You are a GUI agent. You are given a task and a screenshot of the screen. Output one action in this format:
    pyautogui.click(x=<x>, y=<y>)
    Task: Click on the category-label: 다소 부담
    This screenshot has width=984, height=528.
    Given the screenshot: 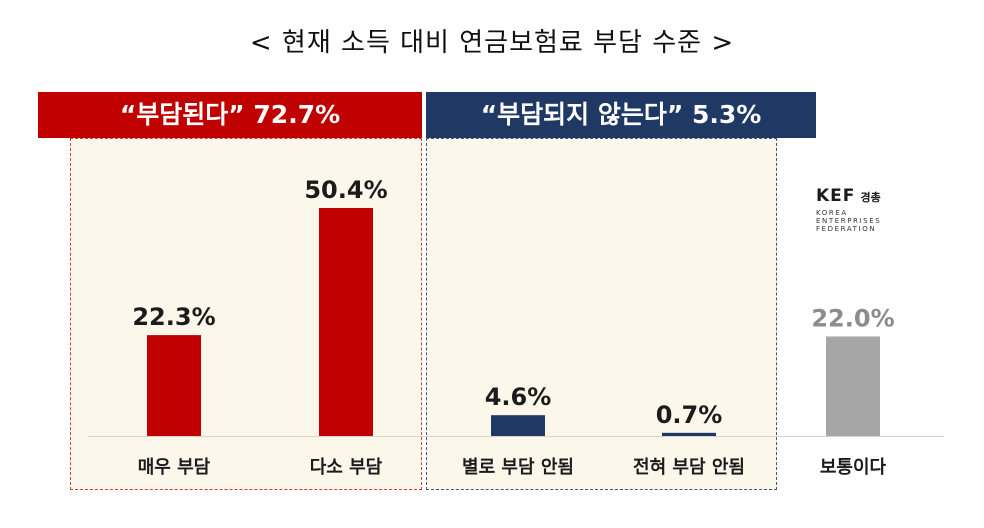 What is the action you would take?
    pyautogui.click(x=346, y=467)
    